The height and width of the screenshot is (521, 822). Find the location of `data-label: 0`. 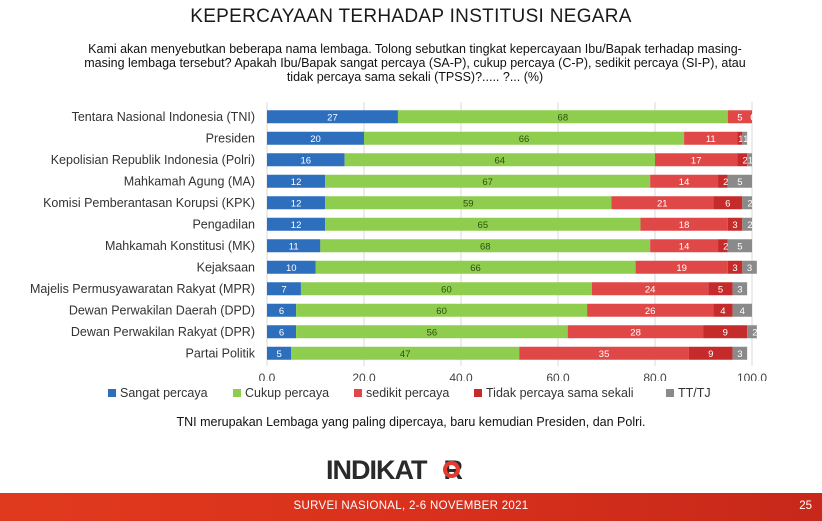

data-label: 0 is located at coordinates (752, 117).